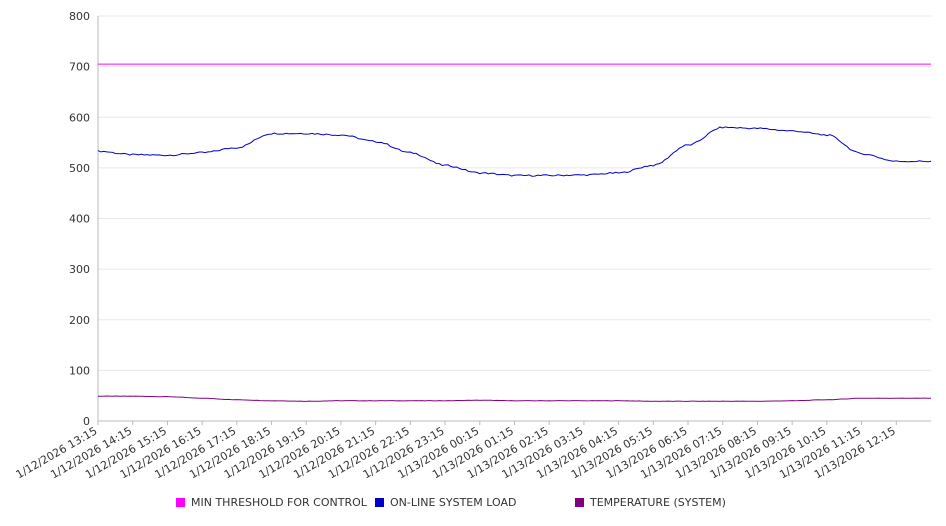 The height and width of the screenshot is (526, 946). Describe the element at coordinates (279, 502) in the screenshot. I see `legend-label: MIN THRESHOLD FOR CONTROL` at that location.